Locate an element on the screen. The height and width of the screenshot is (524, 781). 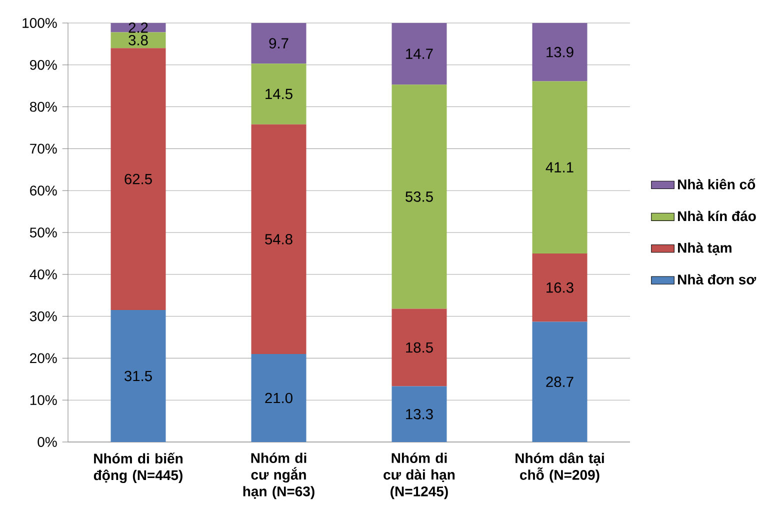
data-label: 31.5 is located at coordinates (138, 376).